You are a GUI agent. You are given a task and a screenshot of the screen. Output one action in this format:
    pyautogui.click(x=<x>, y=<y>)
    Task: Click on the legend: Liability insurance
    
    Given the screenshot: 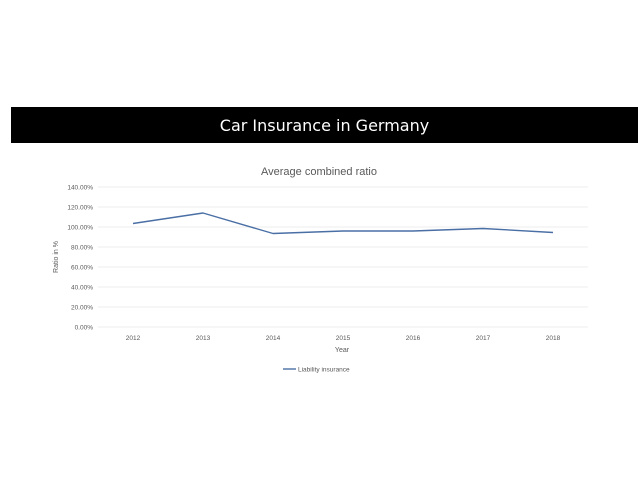 What is the action you would take?
    pyautogui.click(x=316, y=370)
    